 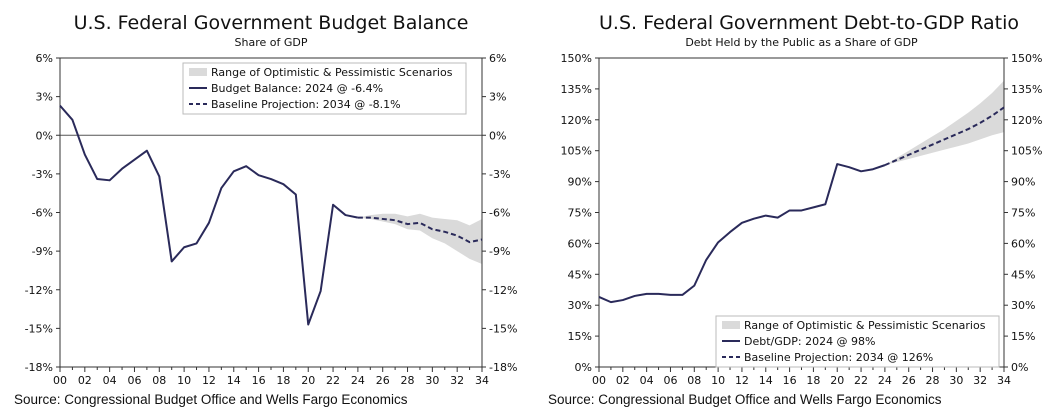 What do you see at coordinates (1023, 305) in the screenshot?
I see `debt-ytick-right-label: 30%` at bounding box center [1023, 305].